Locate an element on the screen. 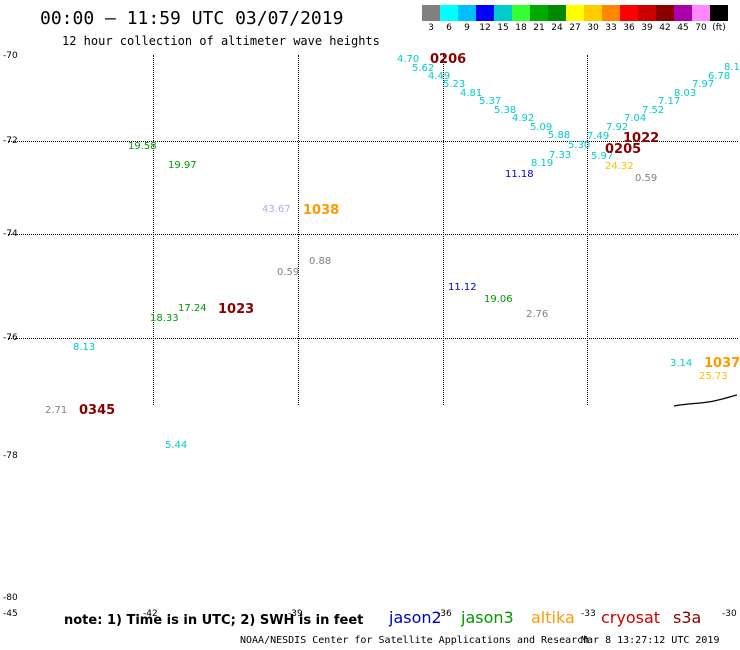 This screenshot has height=650, width=740. color-scale-label: 21 is located at coordinates (539, 28).